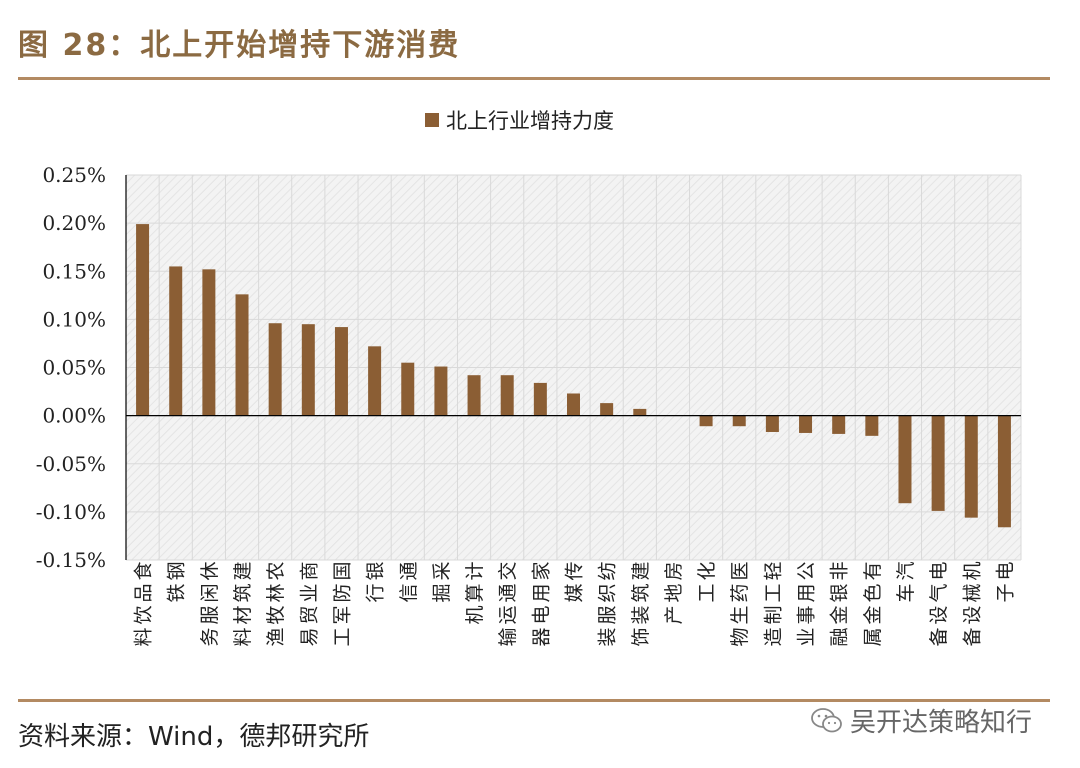  I want to click on bar-建筑装饰, so click(640, 412).